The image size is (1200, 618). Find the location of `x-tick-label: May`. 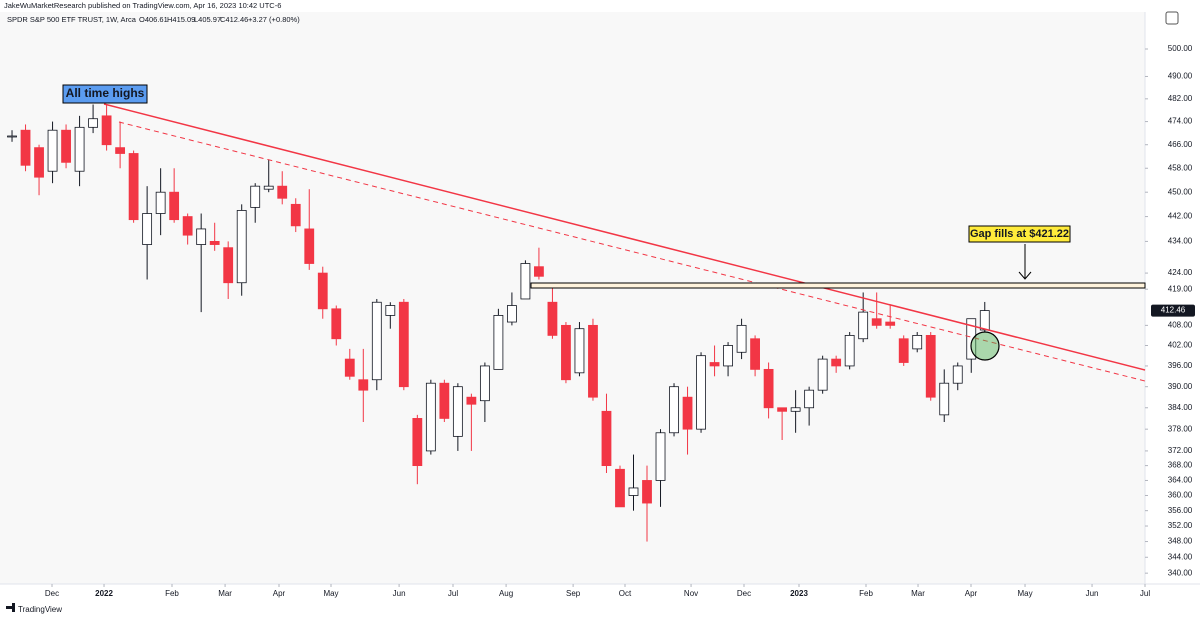

x-tick-label: May is located at coordinates (1024, 593).